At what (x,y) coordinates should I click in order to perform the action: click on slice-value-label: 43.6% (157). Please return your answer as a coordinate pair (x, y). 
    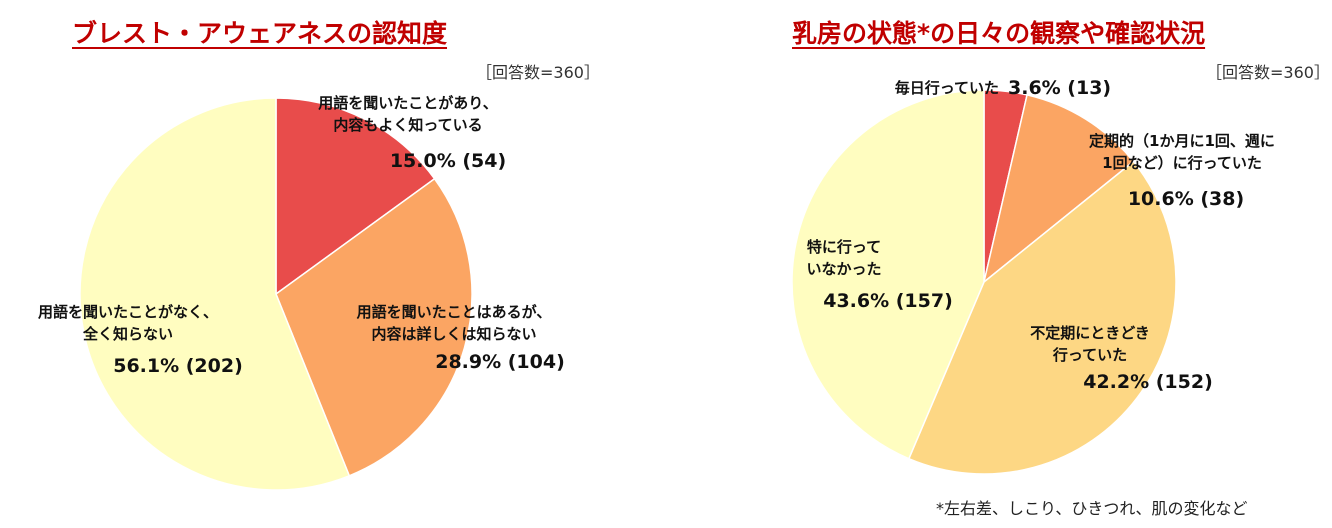
    Looking at the image, I should click on (888, 301).